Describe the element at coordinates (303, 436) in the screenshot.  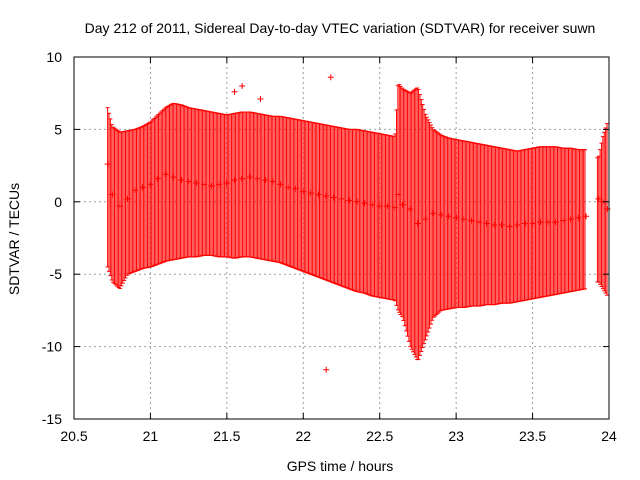
I see `x-tick-label: 22` at that location.